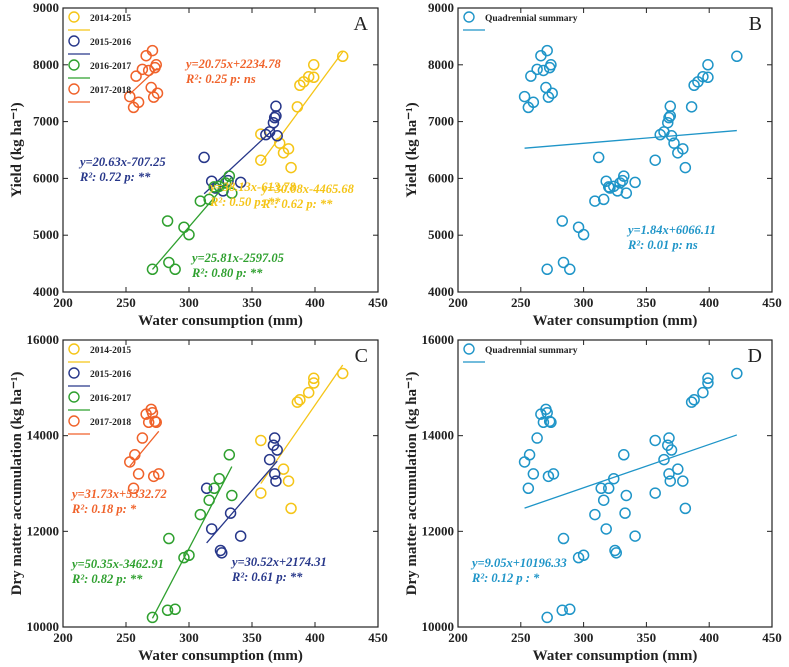 Image resolution: width=789 pixels, height=667 pixels. I want to click on fit-stats: R²: 0.80 p: **, so click(227, 273).